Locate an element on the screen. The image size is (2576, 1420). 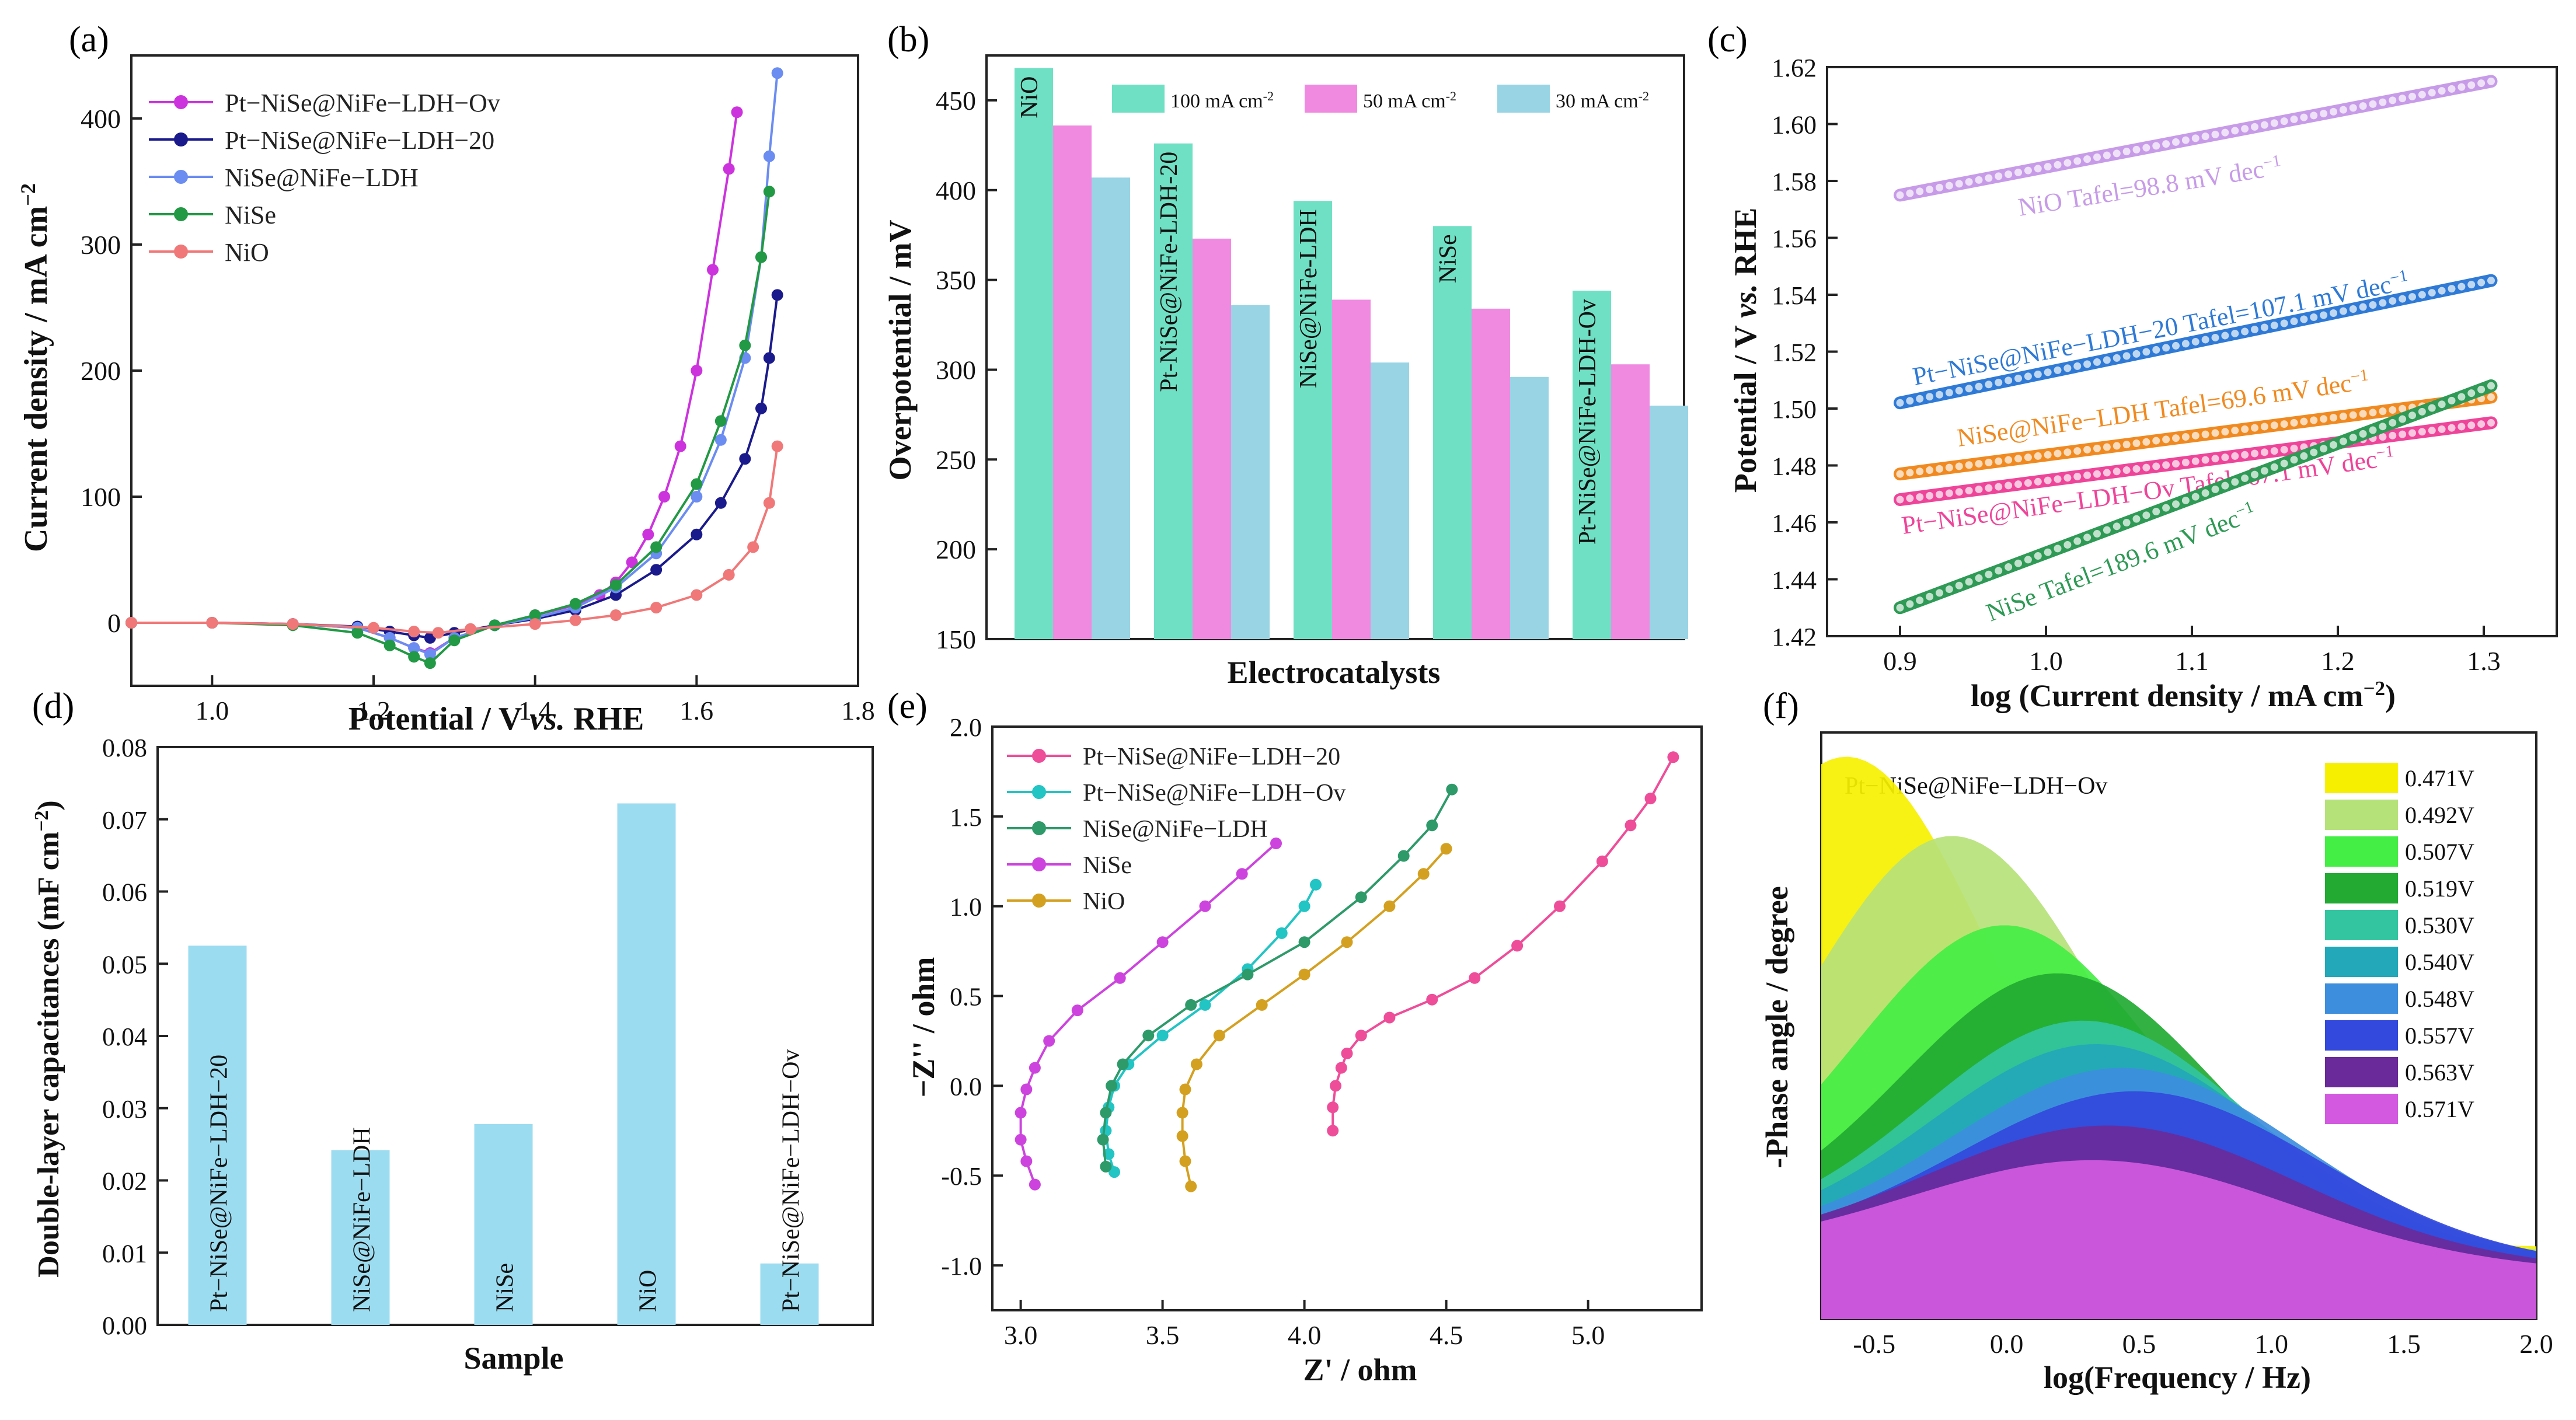
e-xtick-label: 4.0 is located at coordinates (1305, 1335).